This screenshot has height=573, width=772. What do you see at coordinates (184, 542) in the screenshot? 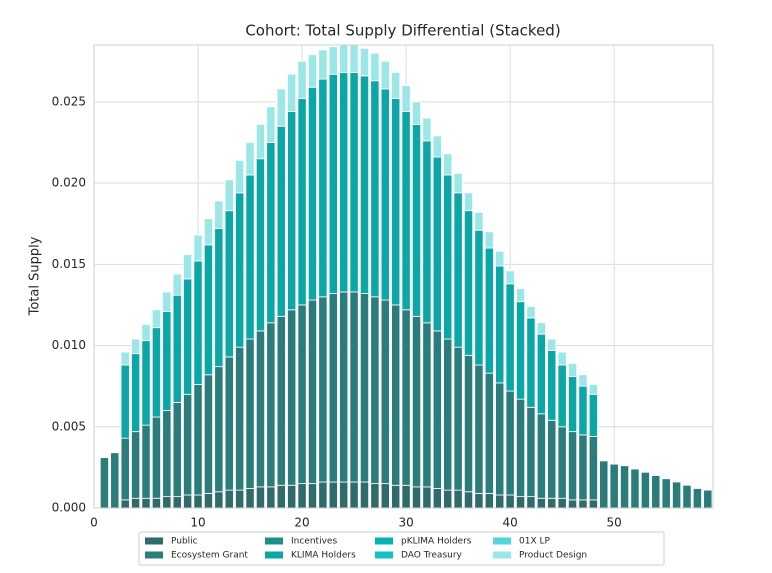
I see `legend-label: Public` at bounding box center [184, 542].